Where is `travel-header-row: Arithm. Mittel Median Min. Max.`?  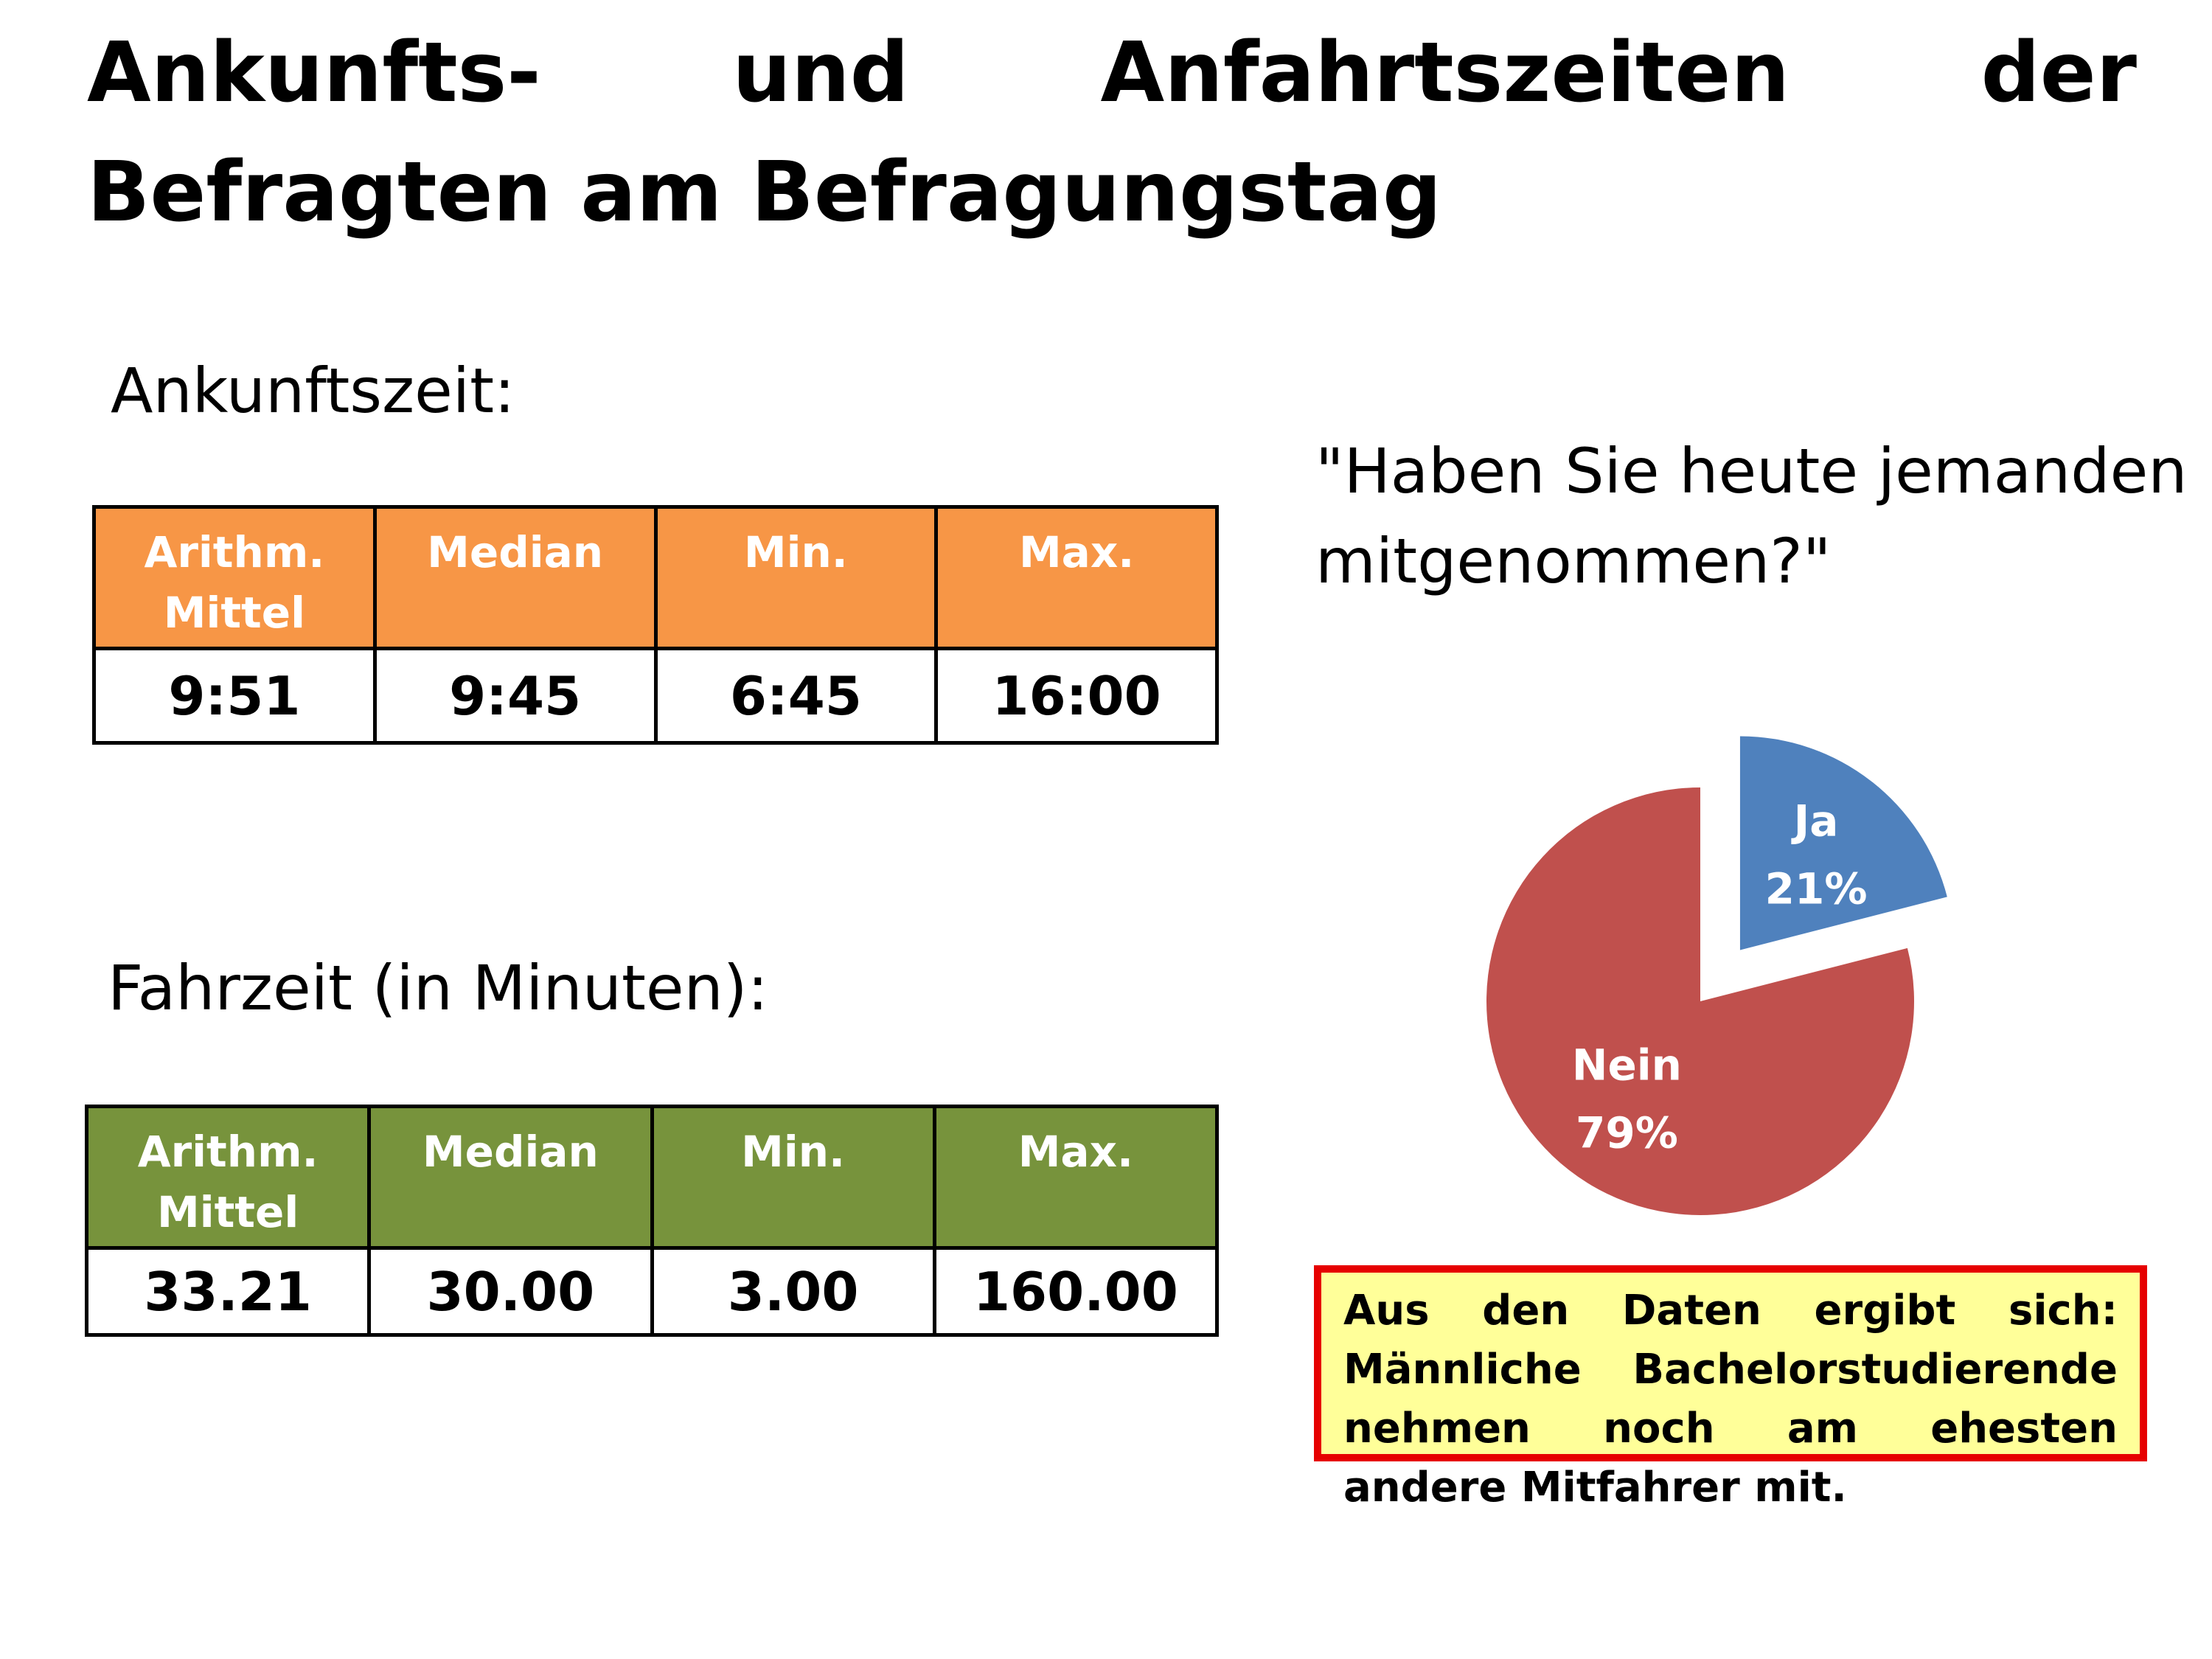
travel-header-row: Arithm. Mittel Median Min. Max. is located at coordinates (652, 1177).